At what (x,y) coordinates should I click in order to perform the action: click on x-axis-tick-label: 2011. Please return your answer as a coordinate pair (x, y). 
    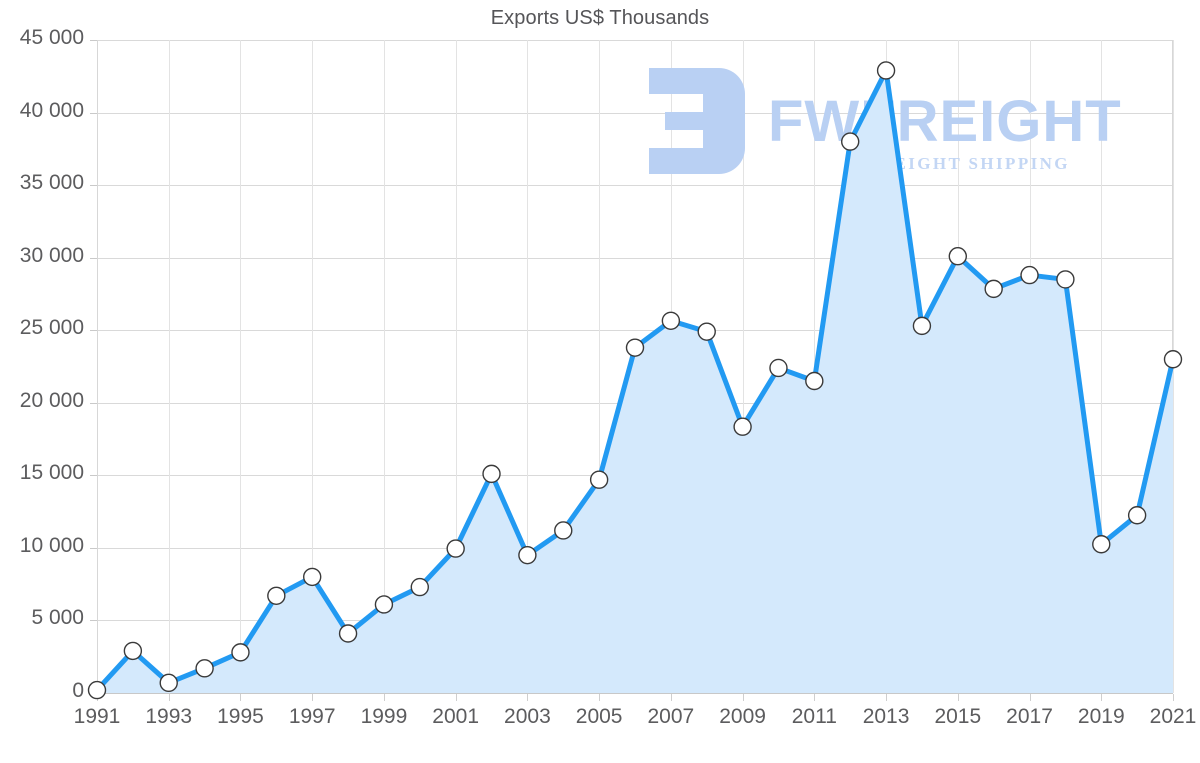
    Looking at the image, I should click on (814, 716).